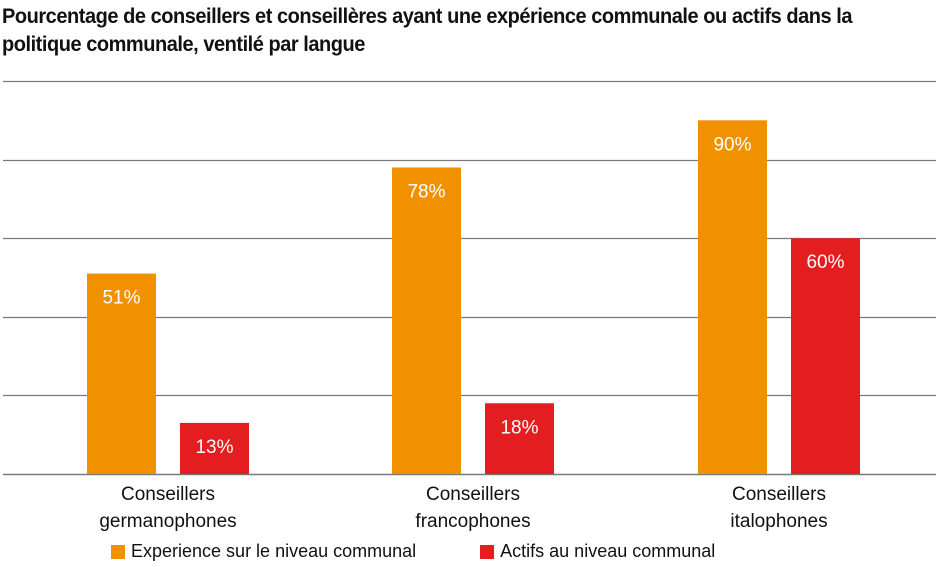  Describe the element at coordinates (472, 521) in the screenshot. I see `category-label: francophones` at that location.